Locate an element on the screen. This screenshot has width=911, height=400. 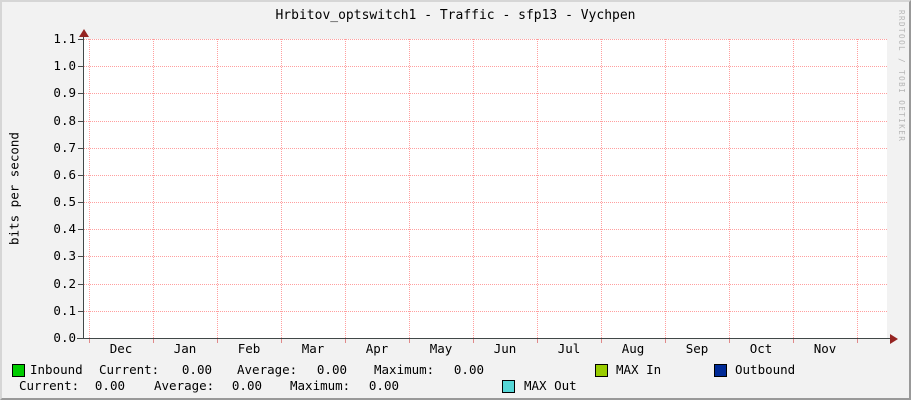
y-axis-arrow-icon is located at coordinates (84, 33).